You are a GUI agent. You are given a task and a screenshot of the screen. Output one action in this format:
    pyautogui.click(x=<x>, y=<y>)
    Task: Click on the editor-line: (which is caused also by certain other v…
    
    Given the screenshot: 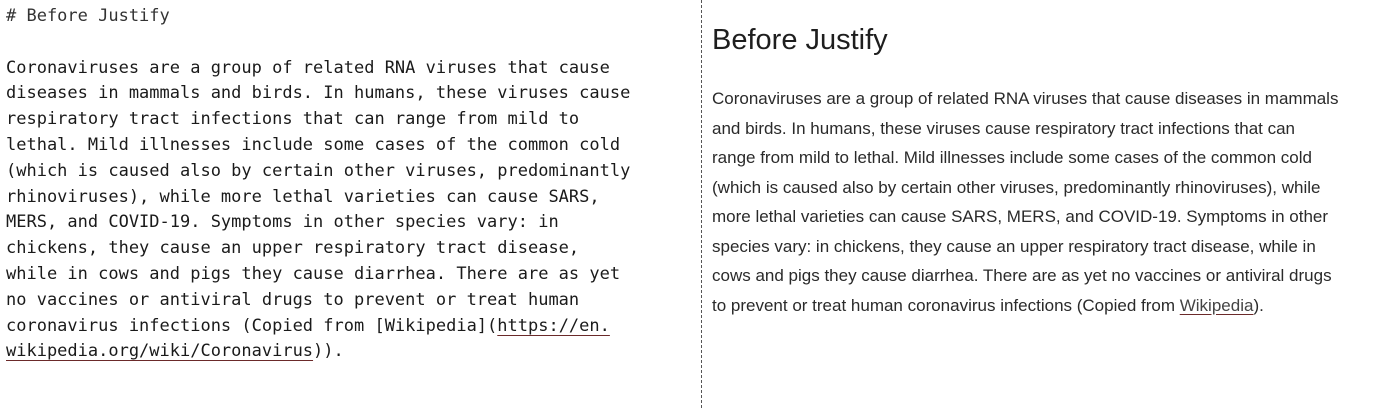 What is the action you would take?
    pyautogui.click(x=318, y=170)
    